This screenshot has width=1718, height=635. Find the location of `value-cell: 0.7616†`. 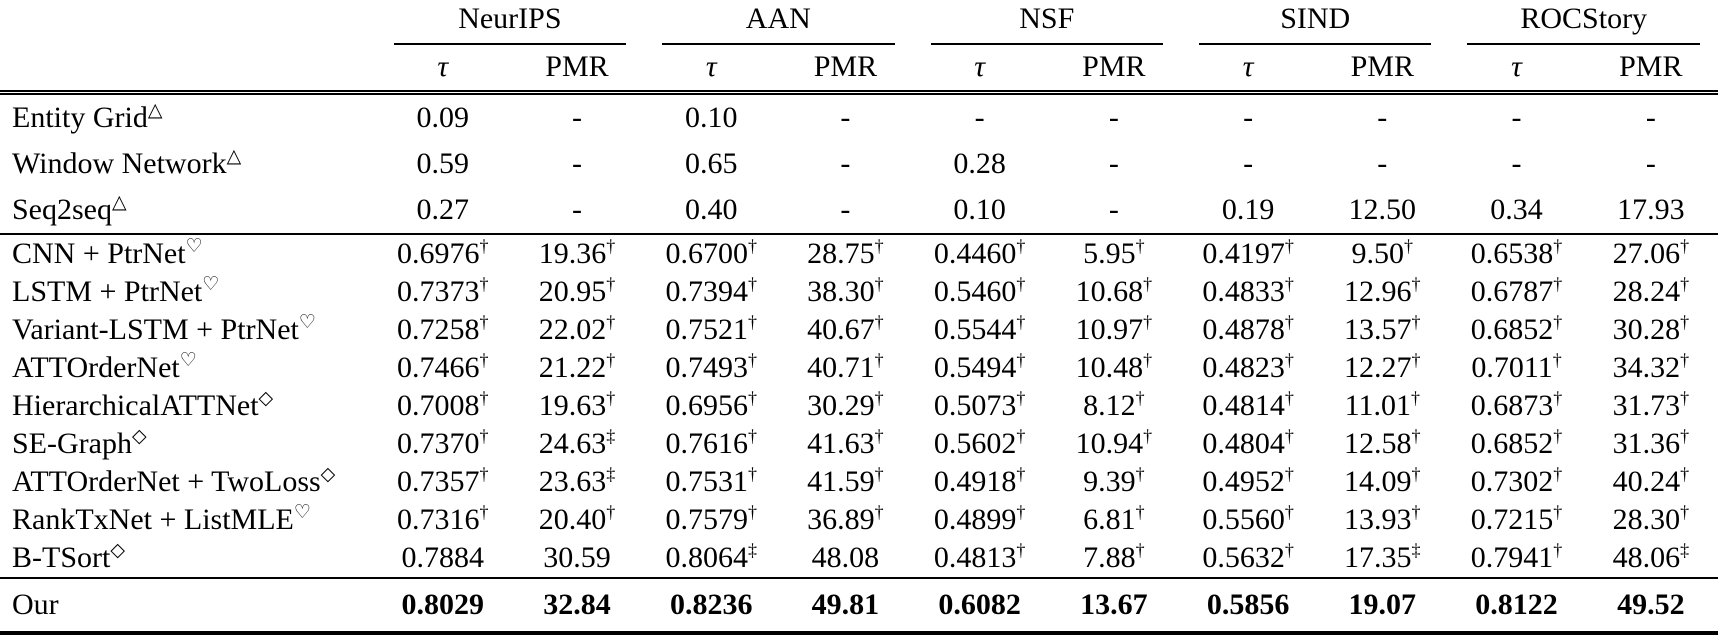

value-cell: 0.7616† is located at coordinates (711, 442).